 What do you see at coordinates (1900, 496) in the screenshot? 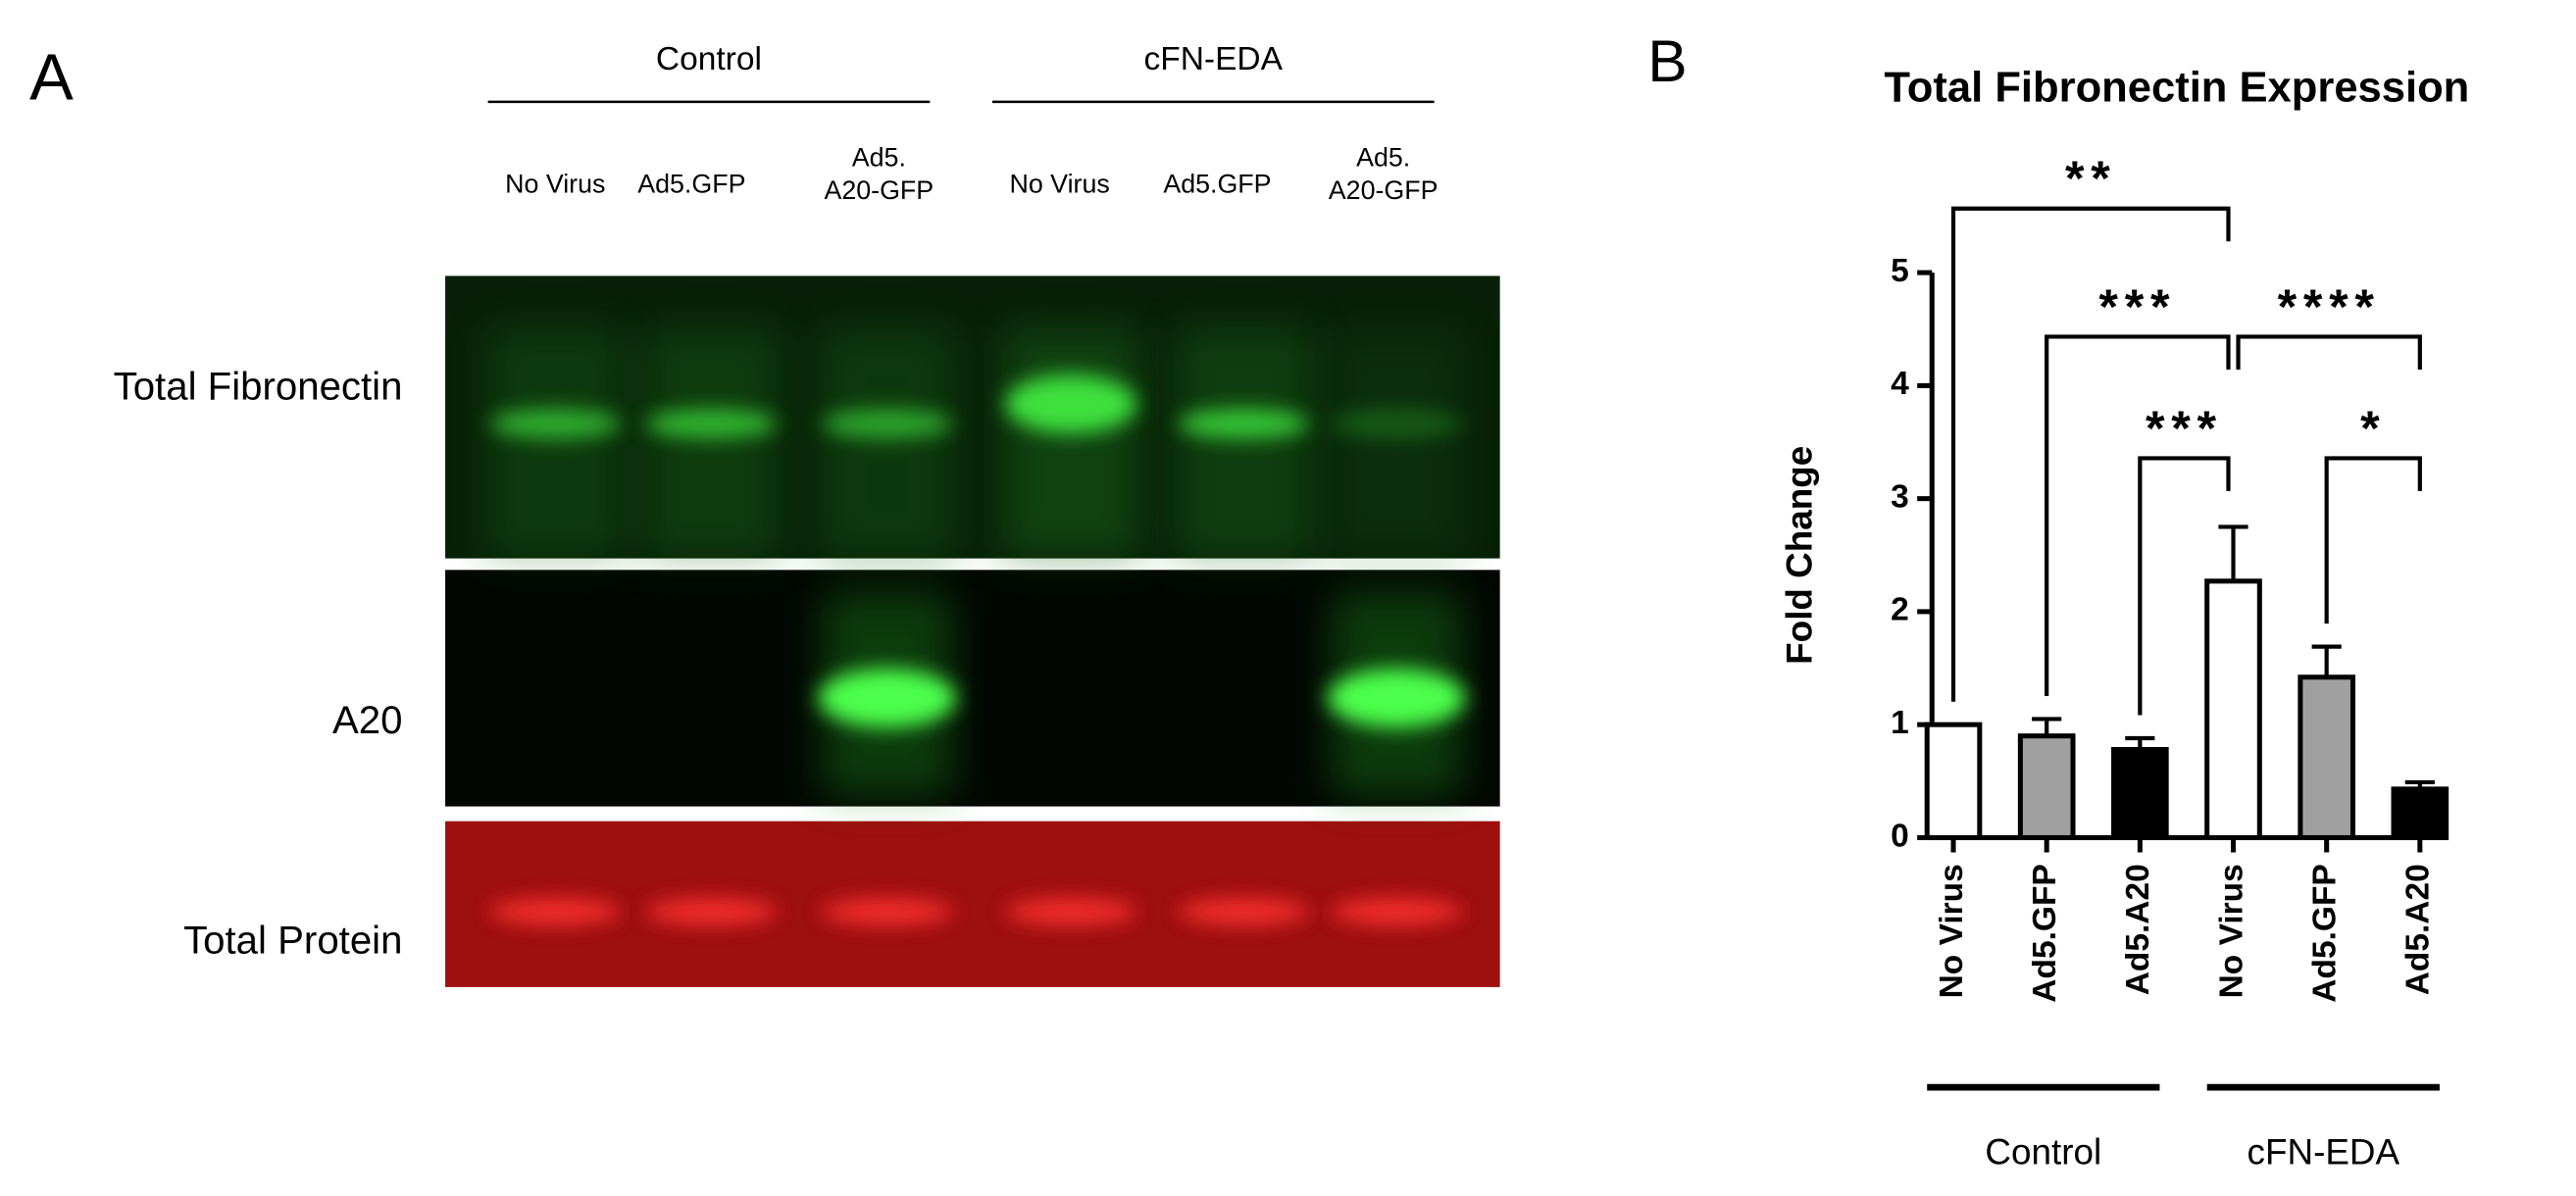
I see `y-tick-label: 3` at bounding box center [1900, 496].